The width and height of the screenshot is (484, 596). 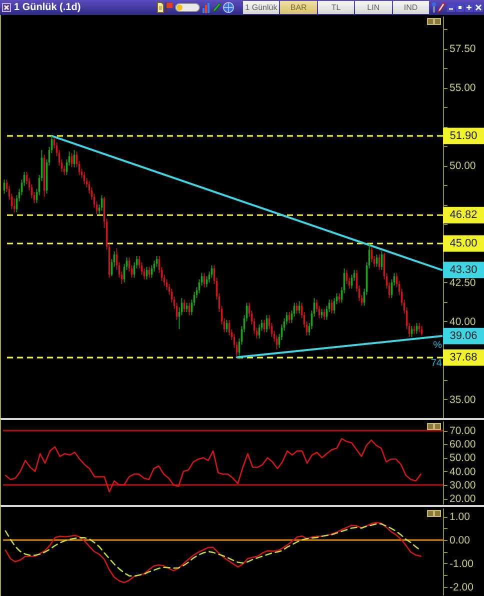 I want to click on text: LIN, so click(x=373, y=7).